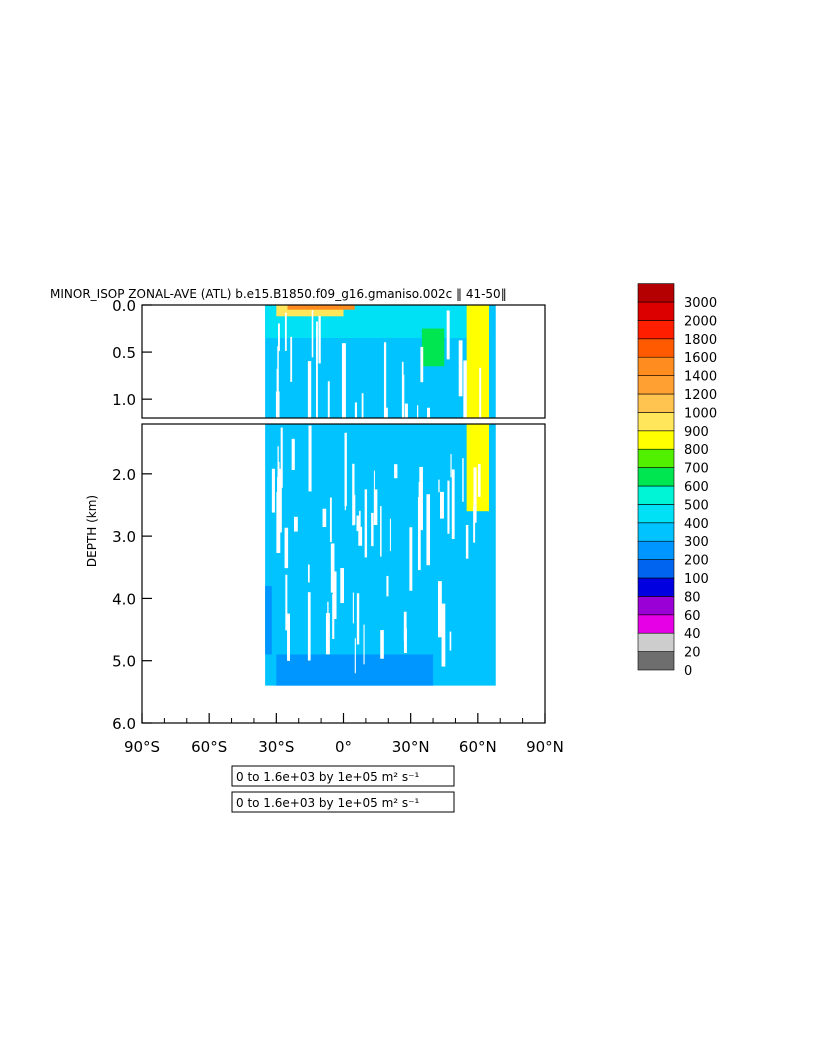 This screenshot has width=818, height=1055. I want to click on y-tick-label: 1.0, so click(124, 400).